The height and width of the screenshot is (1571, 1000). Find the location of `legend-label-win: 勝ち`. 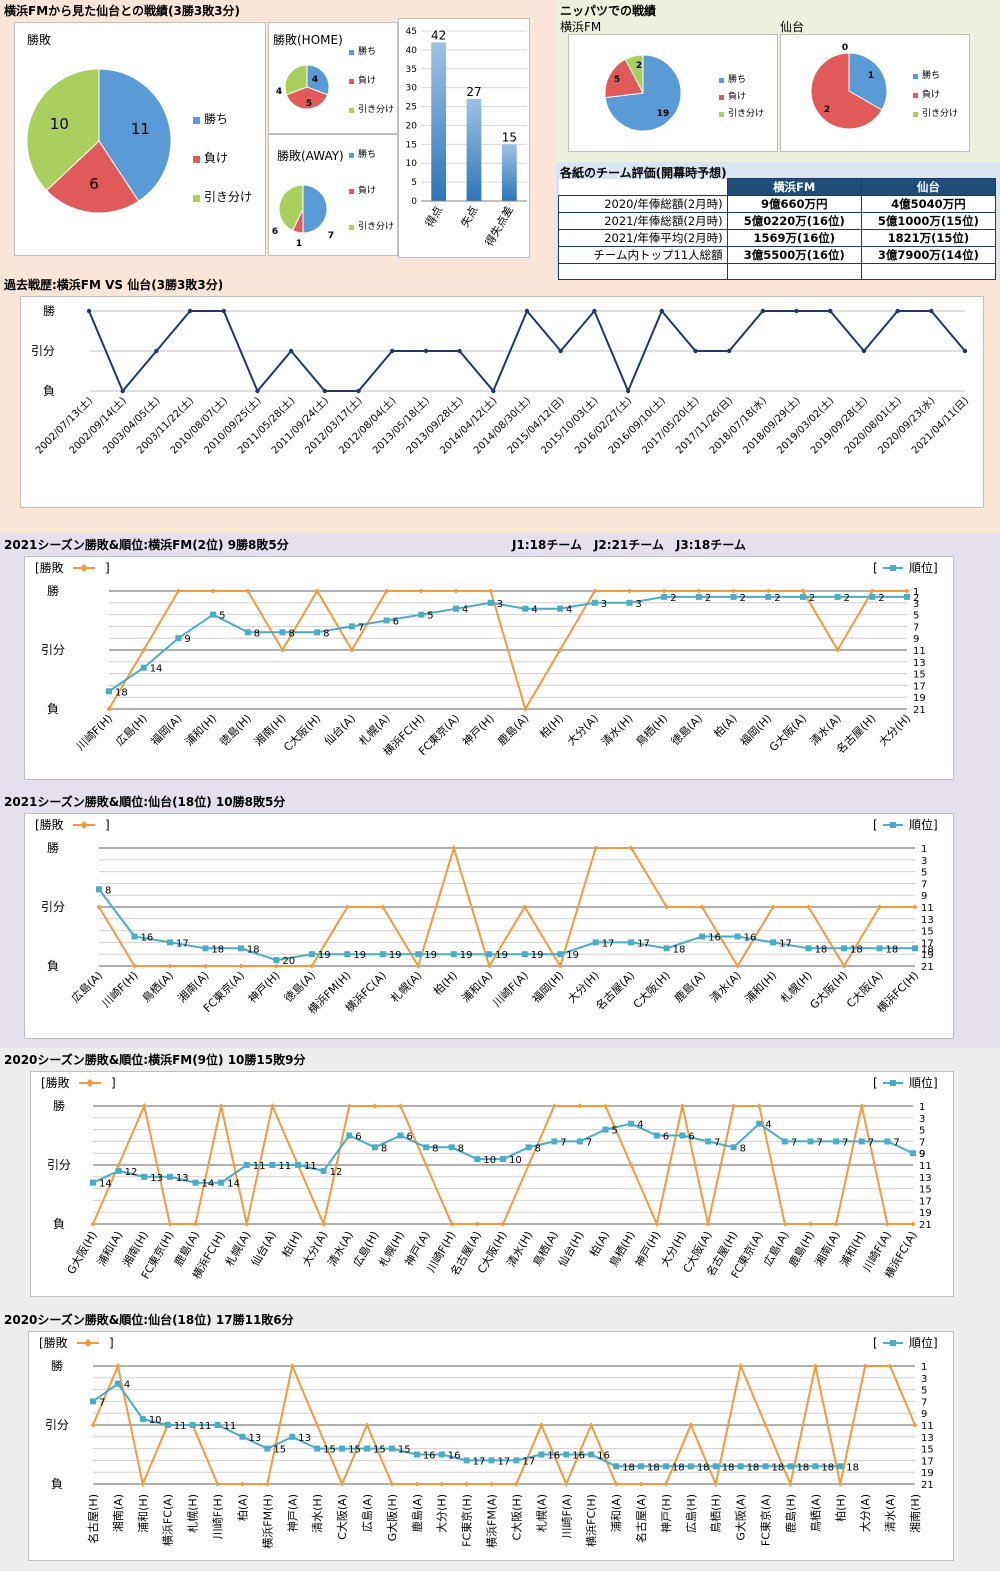

legend-label-win: 勝ち is located at coordinates (367, 51).